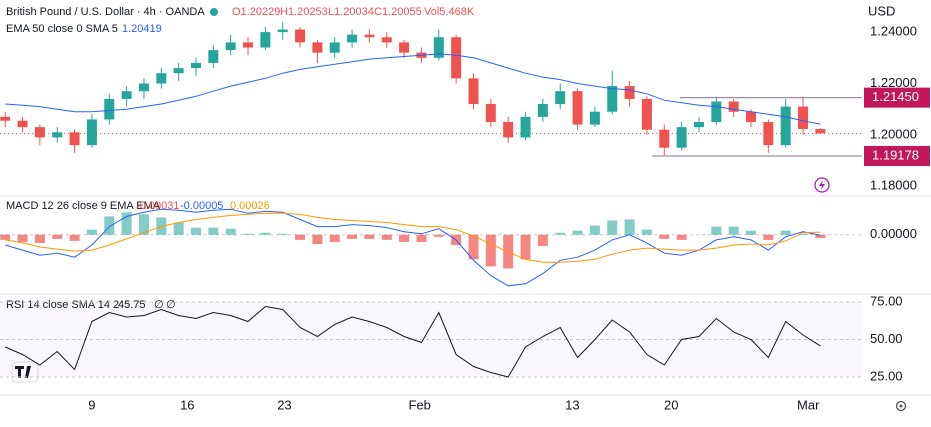  What do you see at coordinates (893, 133) in the screenshot?
I see `y-tick-label: 1.20000` at bounding box center [893, 133].